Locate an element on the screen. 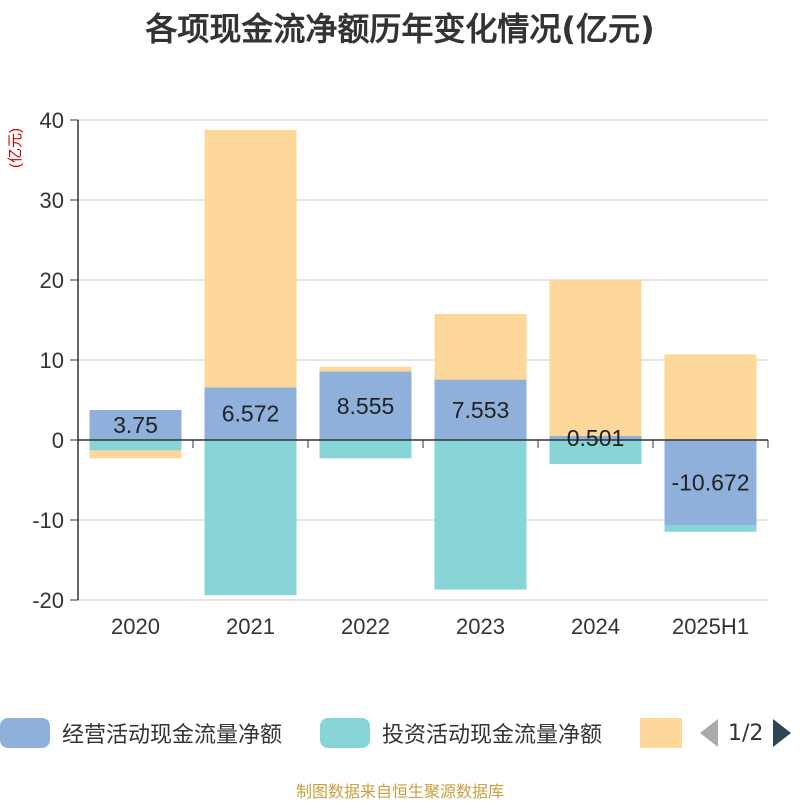  legend-item-investing: 投资活动现金流量净额 is located at coordinates (461, 733).